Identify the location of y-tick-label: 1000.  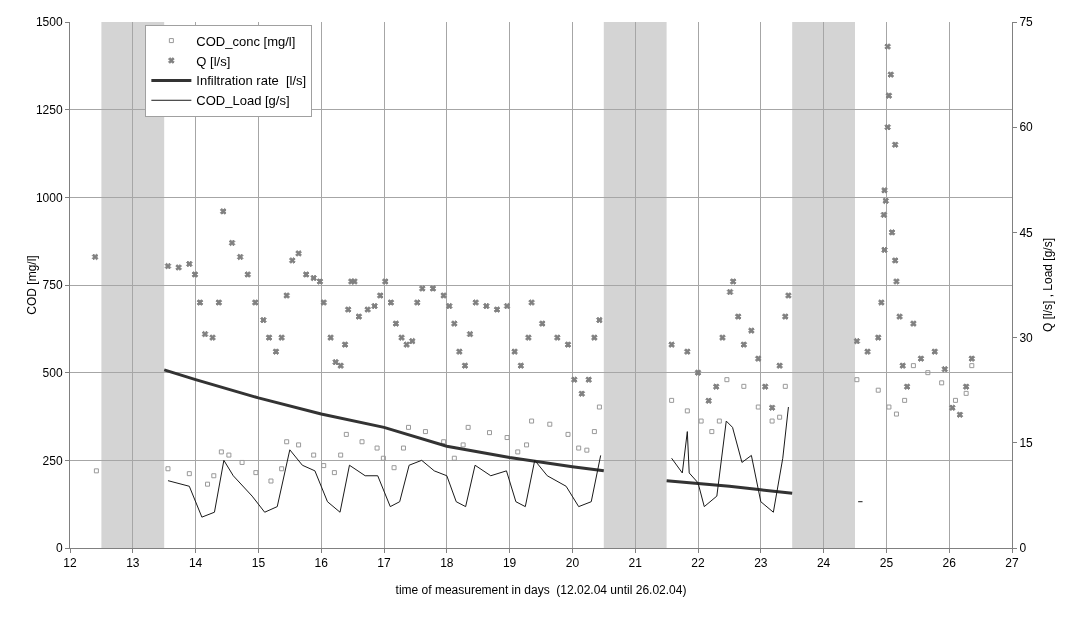
(49, 197).